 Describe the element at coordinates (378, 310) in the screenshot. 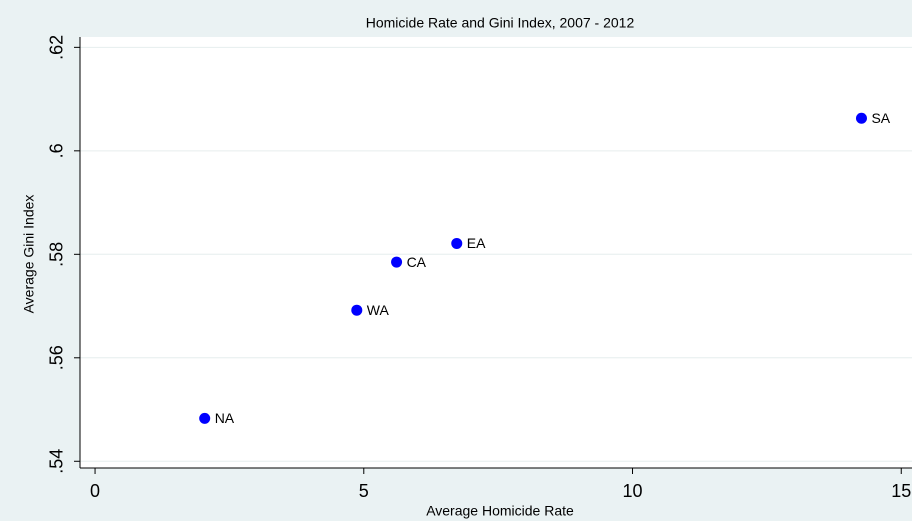

I see `point-label: WA` at that location.